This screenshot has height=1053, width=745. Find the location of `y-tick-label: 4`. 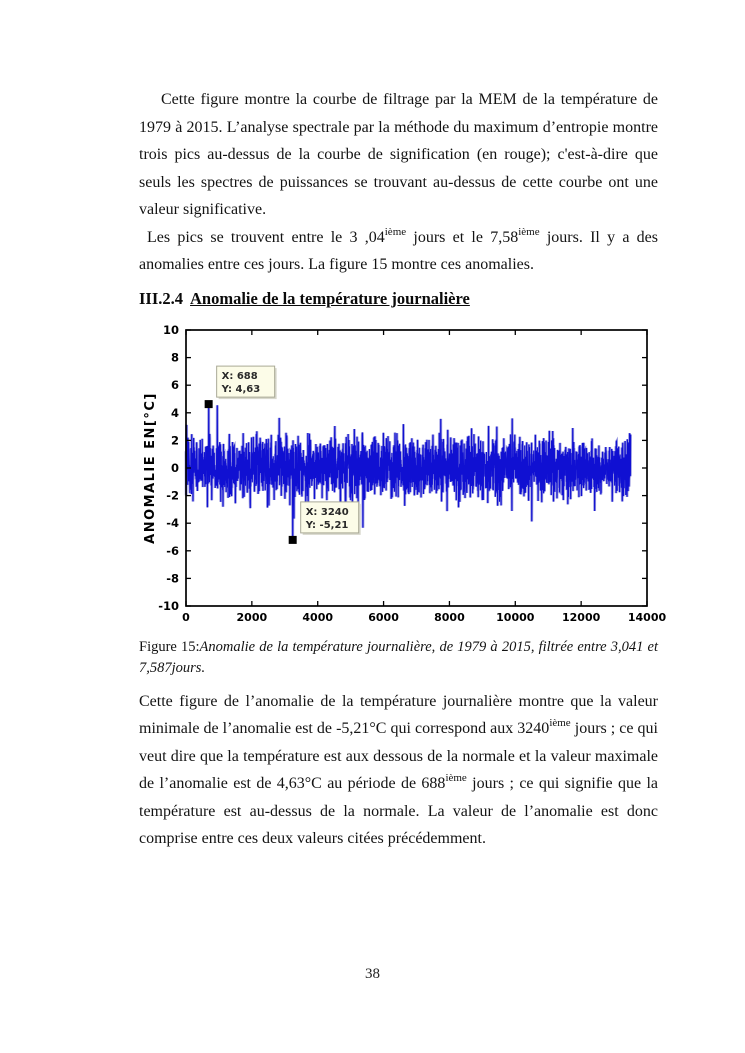

y-tick-label: 4 is located at coordinates (175, 412).